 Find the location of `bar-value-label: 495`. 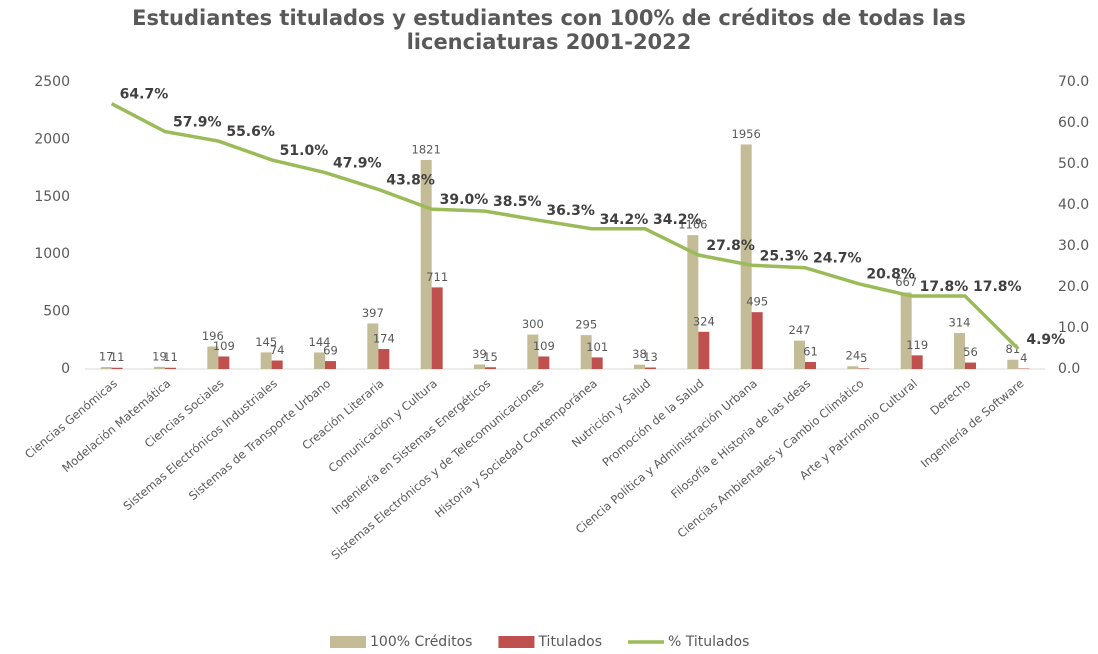

bar-value-label: 495 is located at coordinates (757, 302).